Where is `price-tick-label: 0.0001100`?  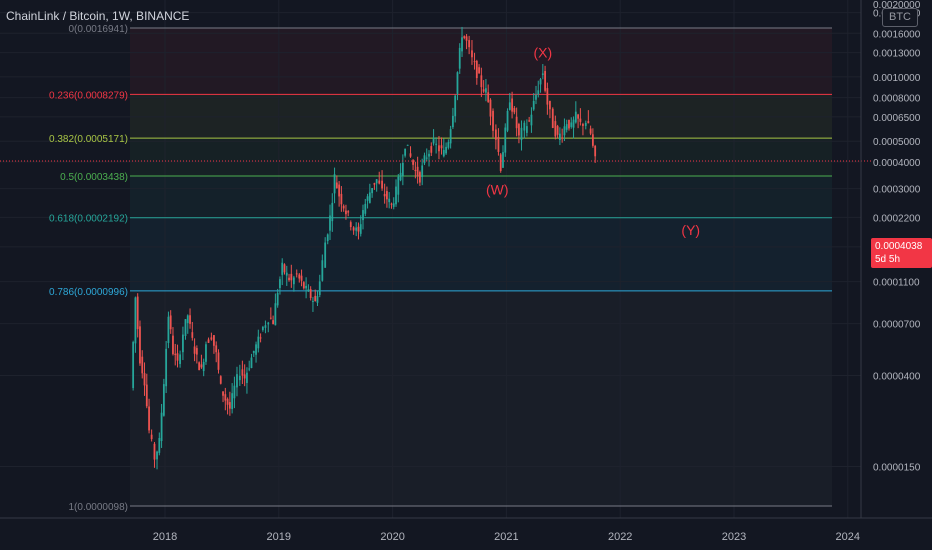 price-tick-label: 0.0001100 is located at coordinates (896, 283).